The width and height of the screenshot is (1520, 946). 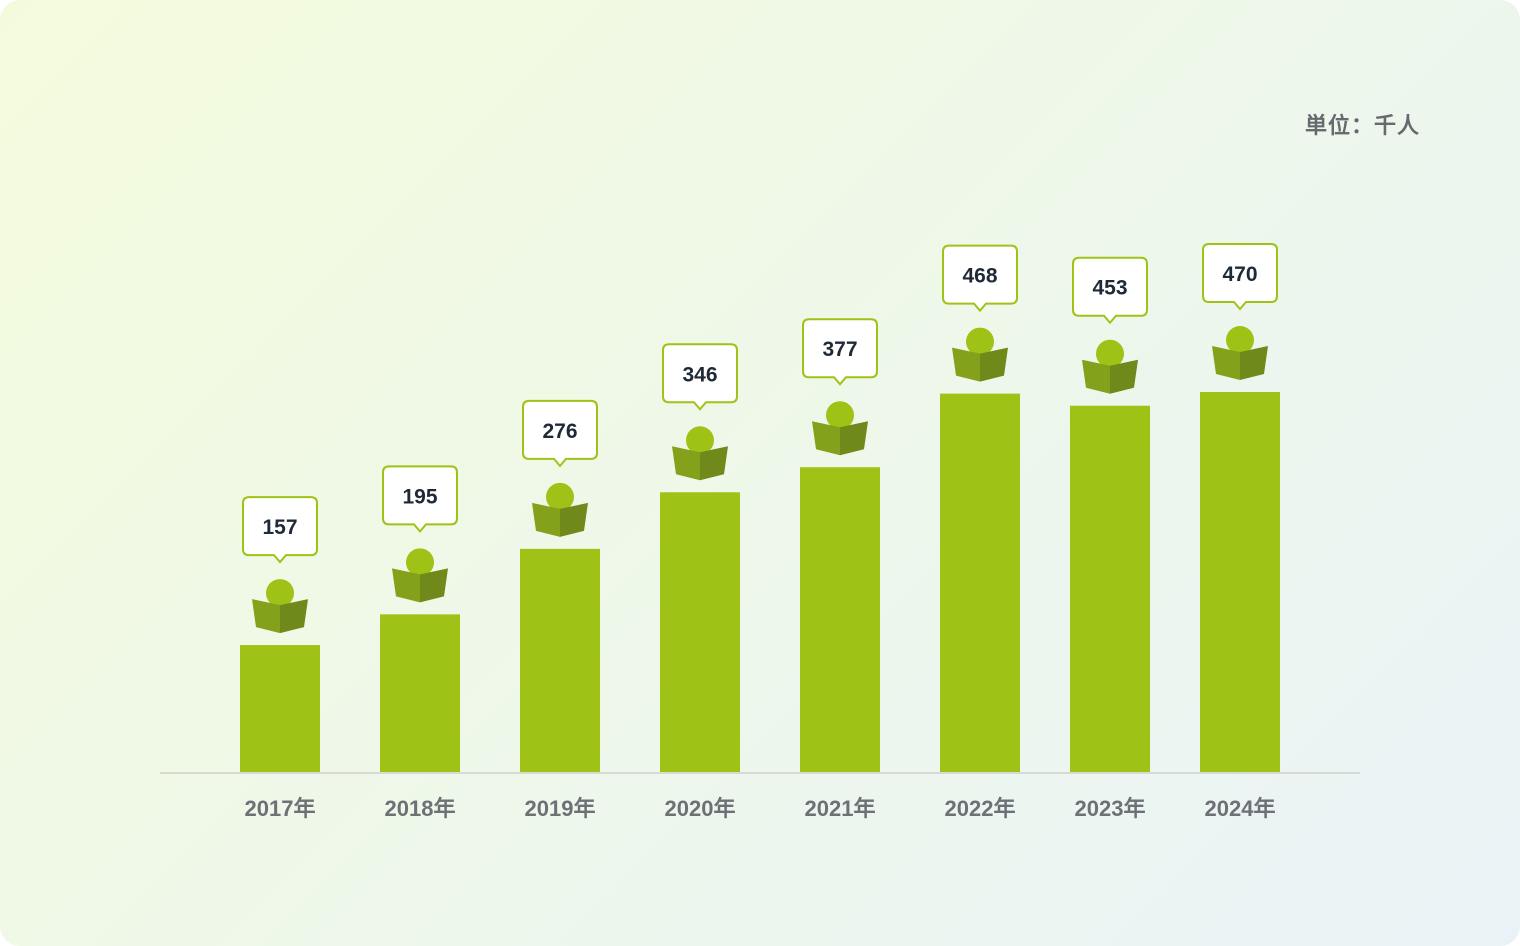 I want to click on value-bubble: 377, so click(x=840, y=352).